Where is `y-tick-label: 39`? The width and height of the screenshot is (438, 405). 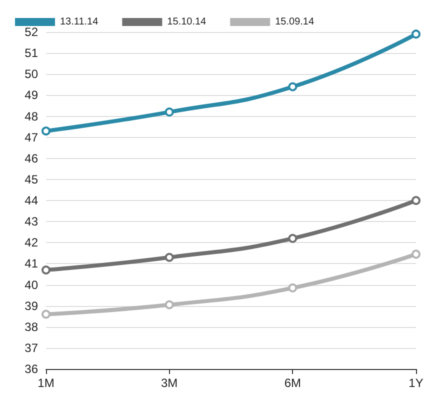 y-tick-label: 39 is located at coordinates (31, 305).